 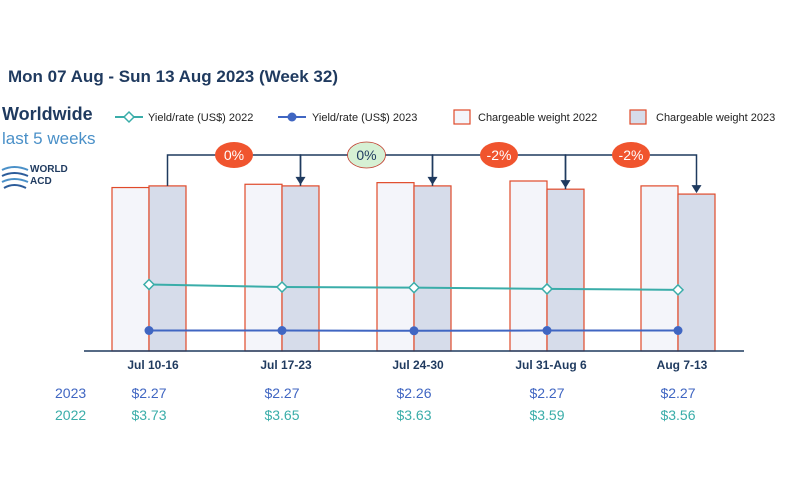 What do you see at coordinates (537, 118) in the screenshot?
I see `legend-label: Chargeable weight 2022` at bounding box center [537, 118].